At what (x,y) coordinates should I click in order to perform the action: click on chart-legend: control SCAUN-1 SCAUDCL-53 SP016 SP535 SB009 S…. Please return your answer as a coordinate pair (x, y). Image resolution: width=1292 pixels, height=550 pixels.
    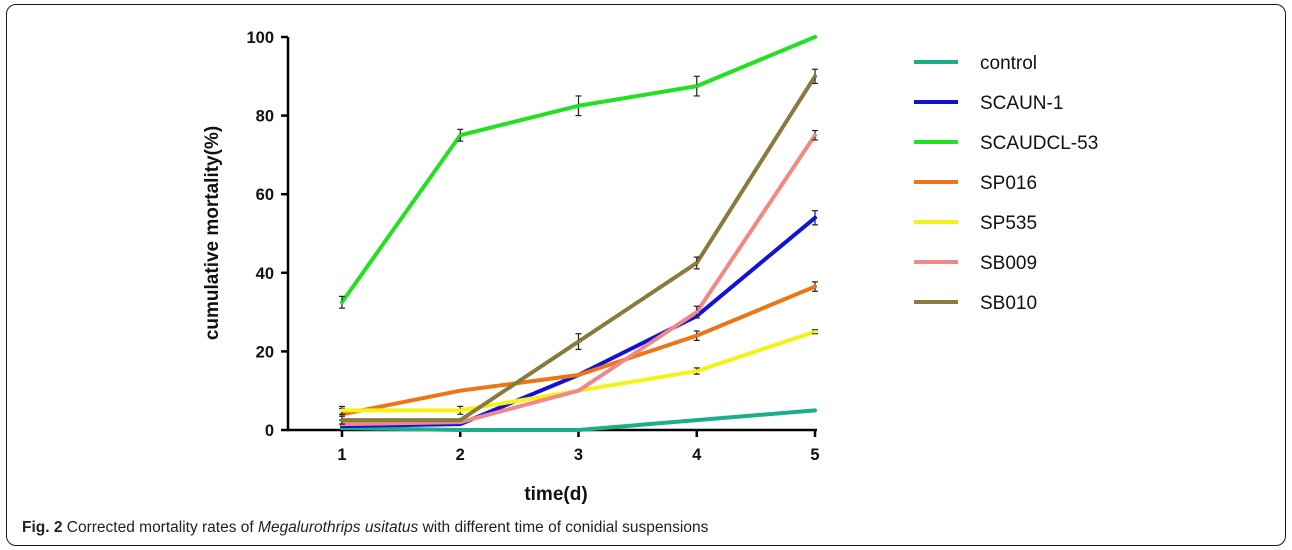
    Looking at the image, I should click on (1006, 183).